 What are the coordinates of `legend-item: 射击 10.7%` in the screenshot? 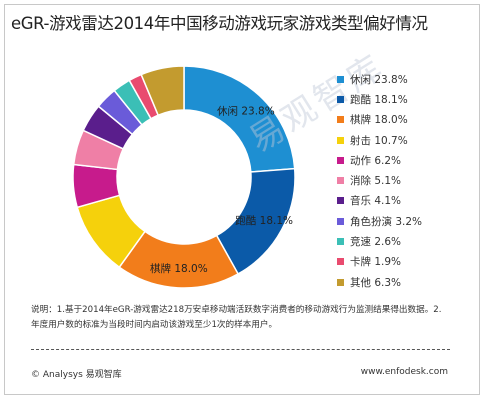 It's located at (409, 140).